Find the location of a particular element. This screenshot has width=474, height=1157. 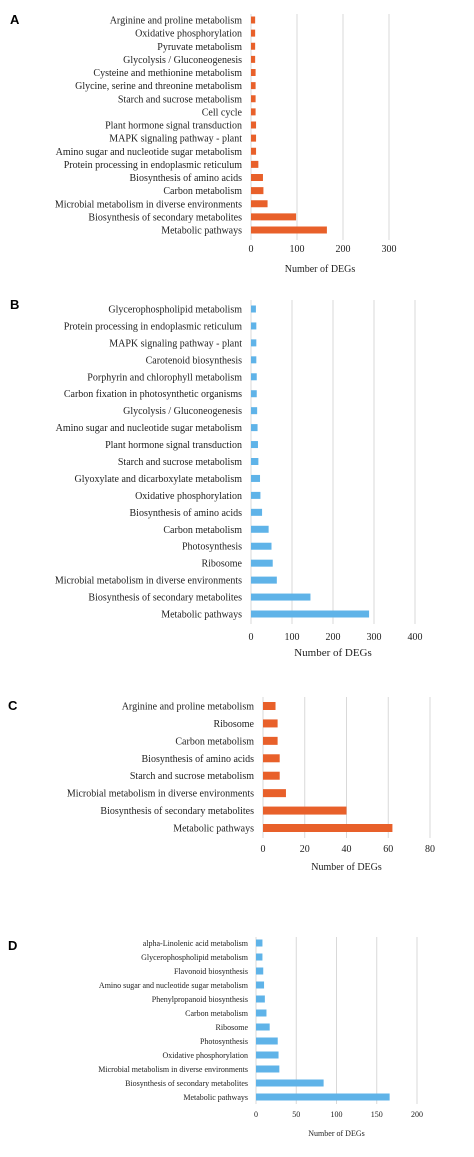

category-label-a-12: Biosynthesis of amino acids is located at coordinates (186, 178).